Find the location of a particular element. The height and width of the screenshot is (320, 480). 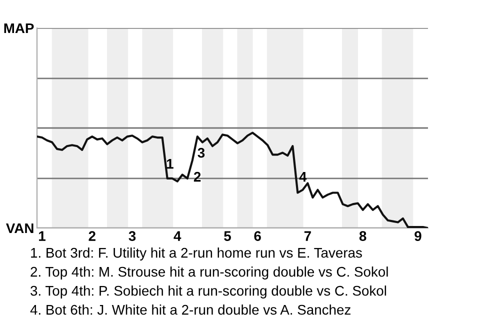

x-tick-label: 1 is located at coordinates (42, 236).